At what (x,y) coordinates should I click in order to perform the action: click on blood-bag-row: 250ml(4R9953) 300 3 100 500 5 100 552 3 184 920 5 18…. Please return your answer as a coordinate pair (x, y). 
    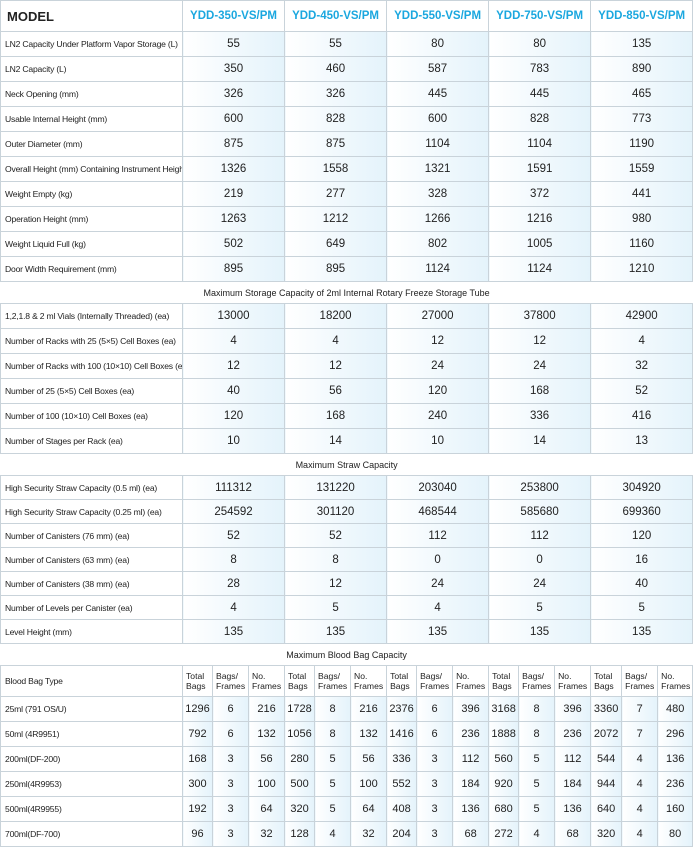
    Looking at the image, I should click on (347, 784).